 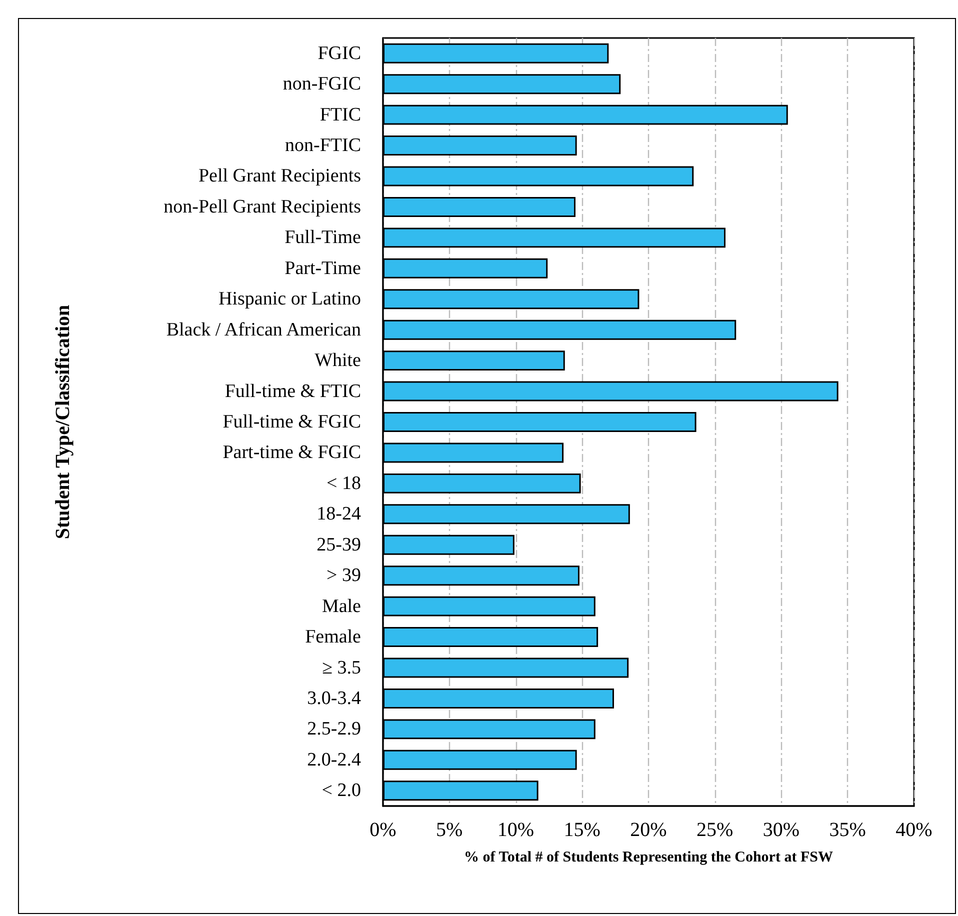 I want to click on x-axis-title: % of Total # of Students Representing the Cohort at FSW, so click(x=648, y=858).